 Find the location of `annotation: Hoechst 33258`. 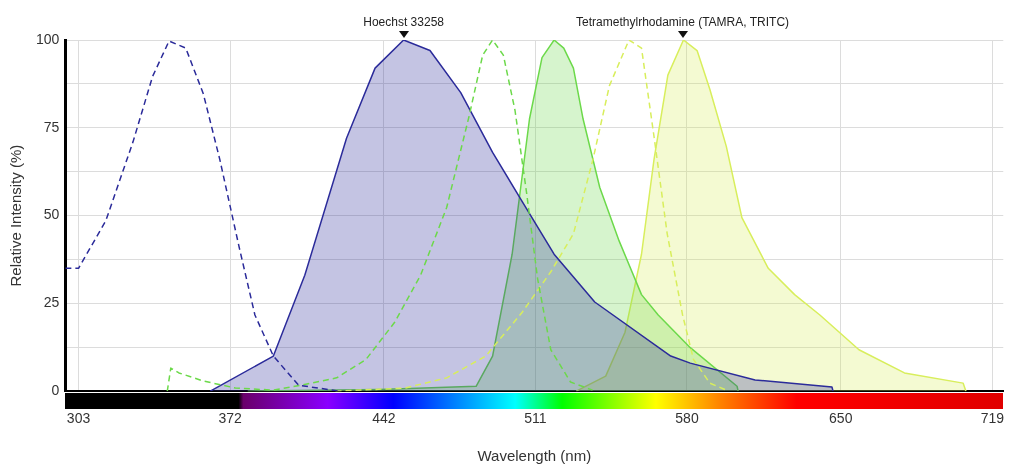

annotation: Hoechst 33258 is located at coordinates (404, 22).